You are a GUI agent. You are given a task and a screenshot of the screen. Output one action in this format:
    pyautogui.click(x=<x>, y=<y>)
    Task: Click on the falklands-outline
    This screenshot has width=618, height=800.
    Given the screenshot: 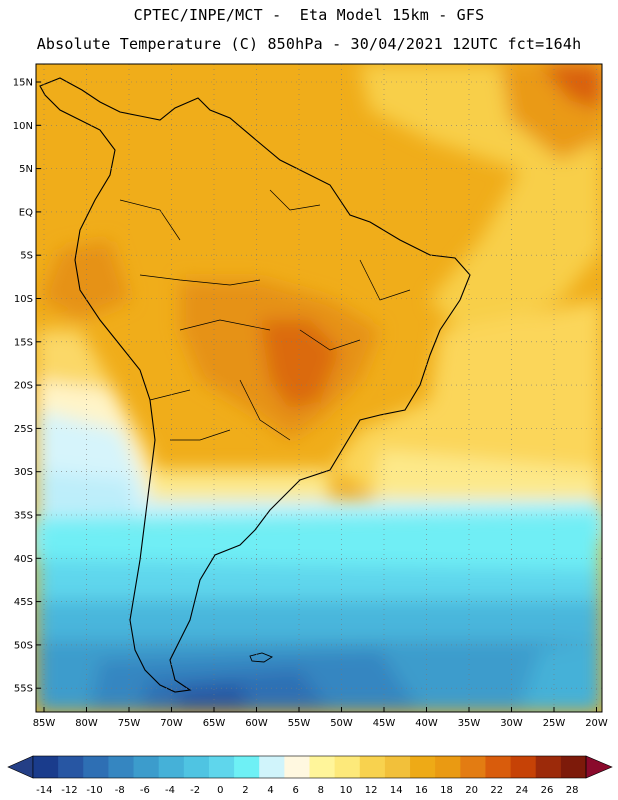 What is the action you would take?
    pyautogui.click(x=261, y=657)
    